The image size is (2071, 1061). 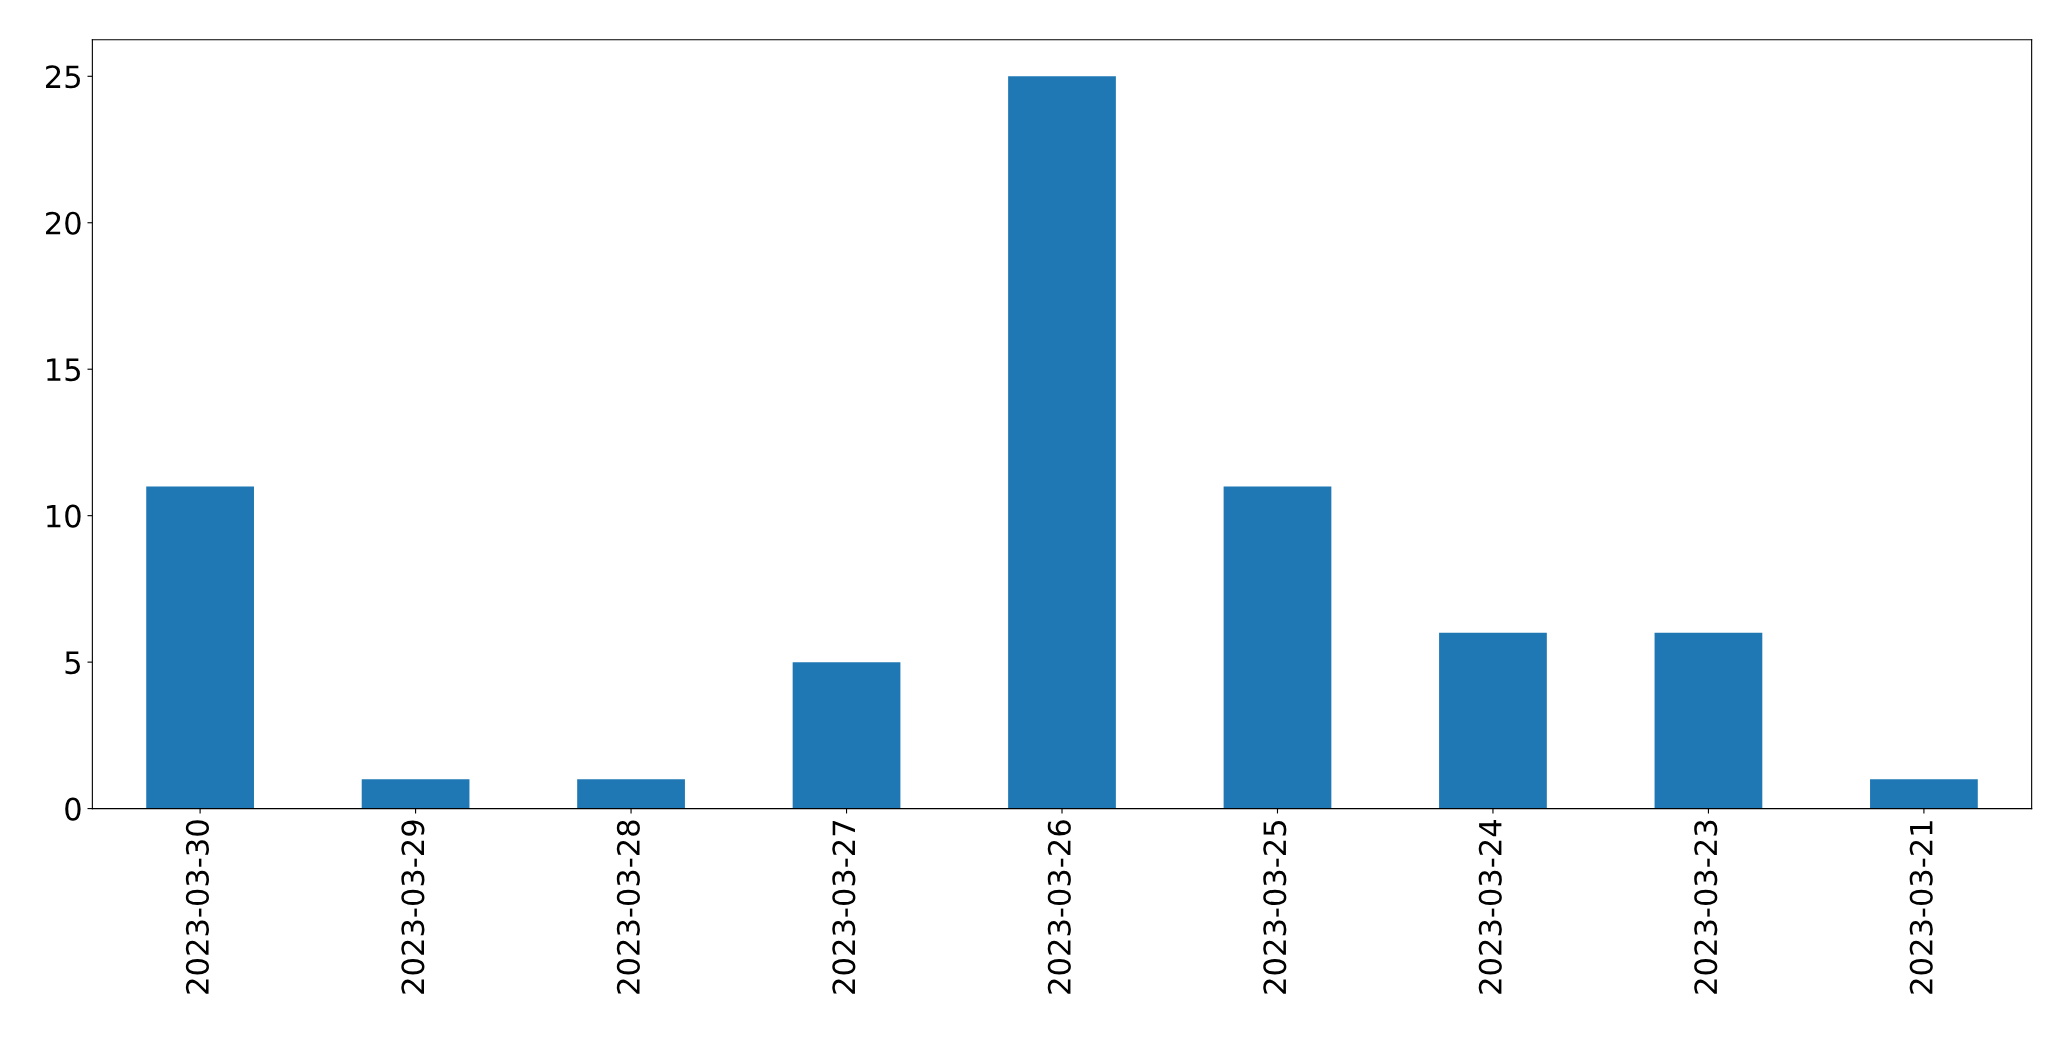 I want to click on y-tick-label: 15, so click(x=63, y=370).